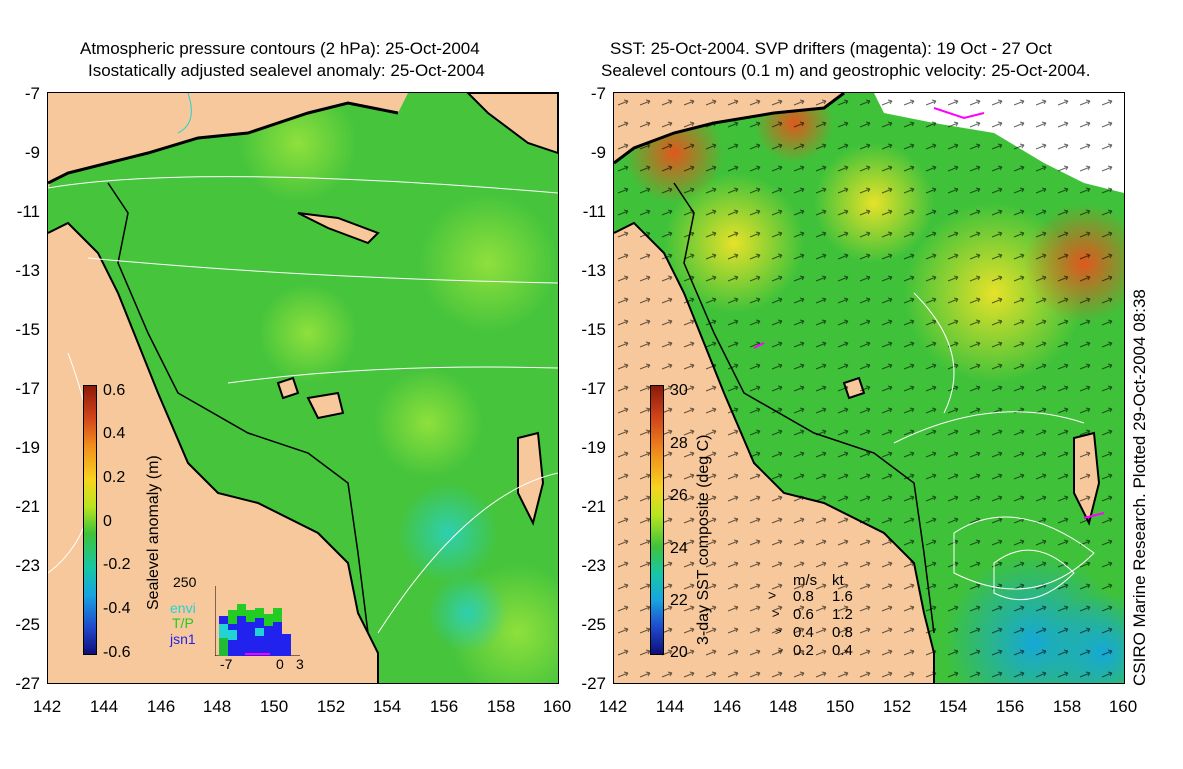  What do you see at coordinates (117, 564) in the screenshot?
I see `left-cb-tick-4: -0.2` at bounding box center [117, 564].